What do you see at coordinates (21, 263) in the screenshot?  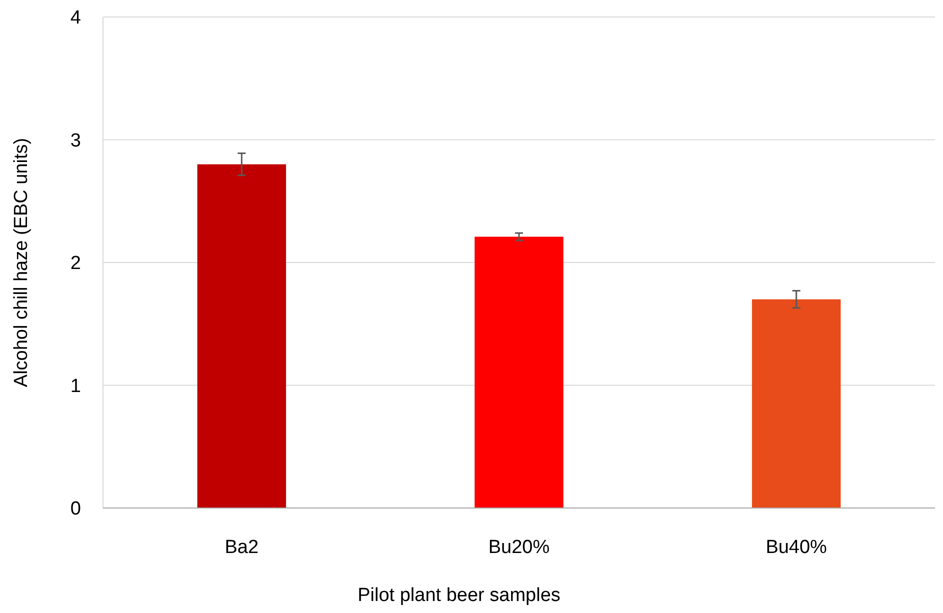 I see `y-axis-title: Alcohol chill haze (EBC units)` at bounding box center [21, 263].